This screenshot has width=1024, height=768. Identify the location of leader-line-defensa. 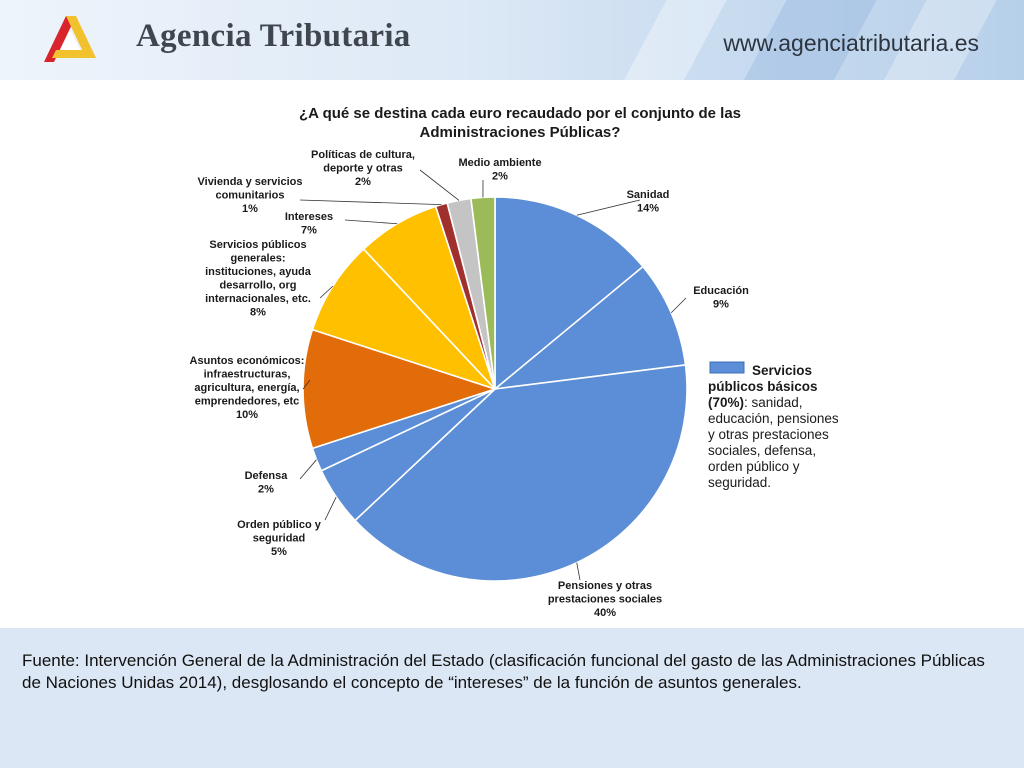
(308, 469).